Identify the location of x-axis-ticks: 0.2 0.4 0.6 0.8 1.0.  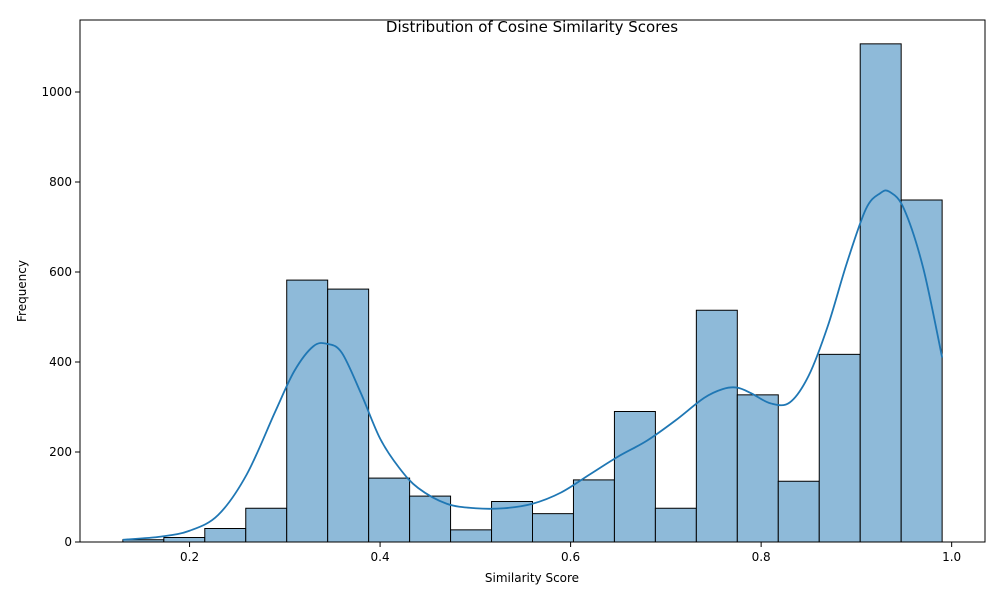
(570, 553).